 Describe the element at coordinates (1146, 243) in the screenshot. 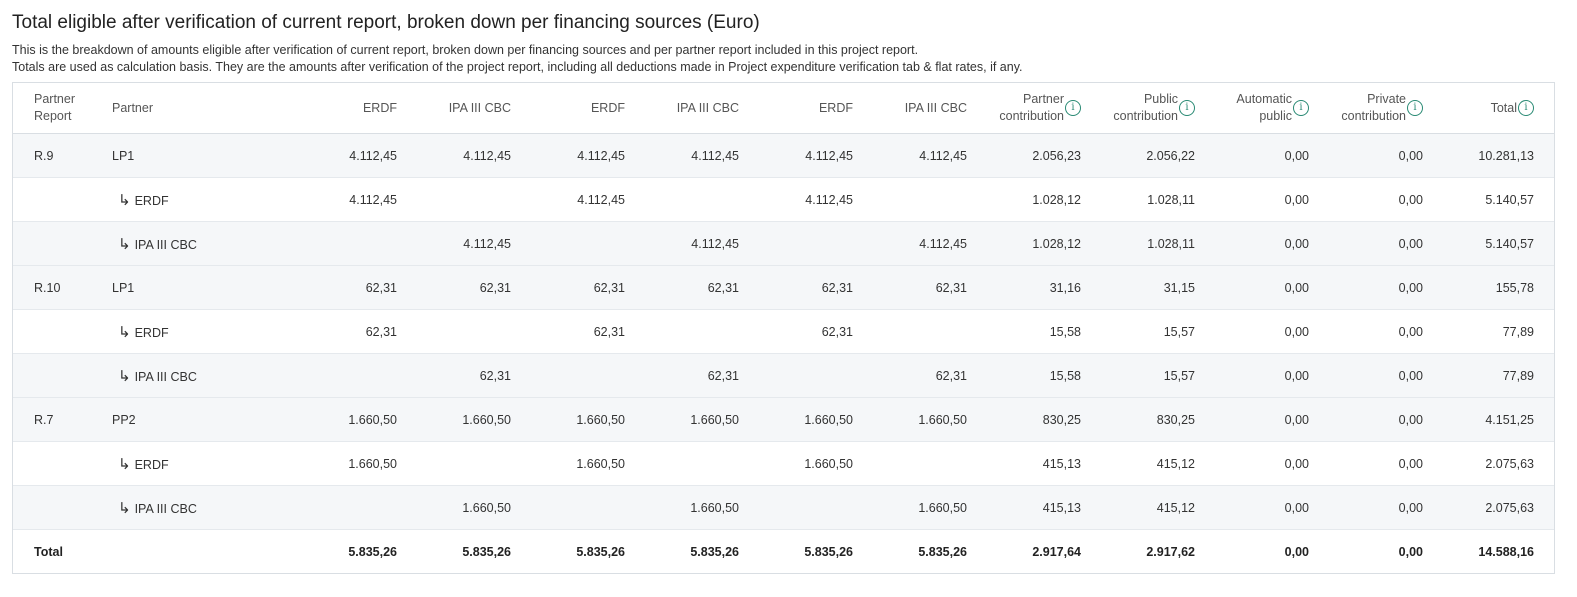

I see `cell-pub: 1.028,11` at that location.